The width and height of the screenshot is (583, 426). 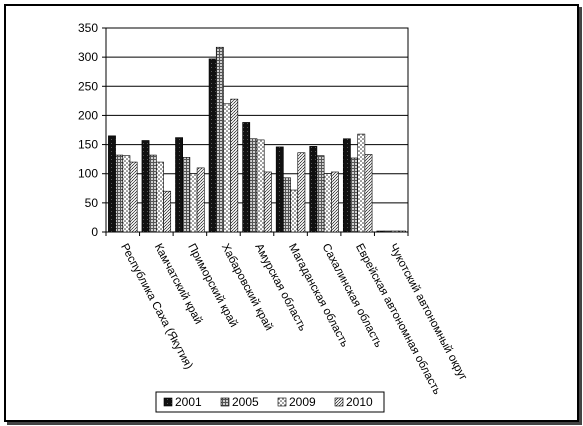 What do you see at coordinates (351, 296) in the screenshot?
I see `x-tick-label: Сахалинская область` at bounding box center [351, 296].